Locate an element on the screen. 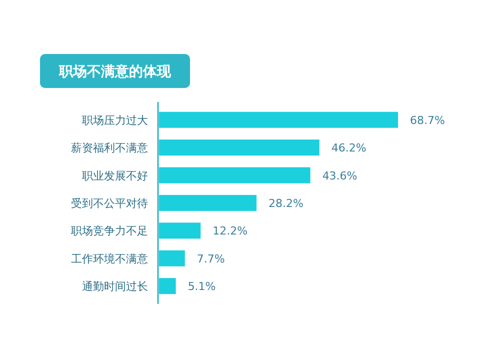 This screenshot has width=500, height=362. data-label: 7.7% is located at coordinates (210, 259).